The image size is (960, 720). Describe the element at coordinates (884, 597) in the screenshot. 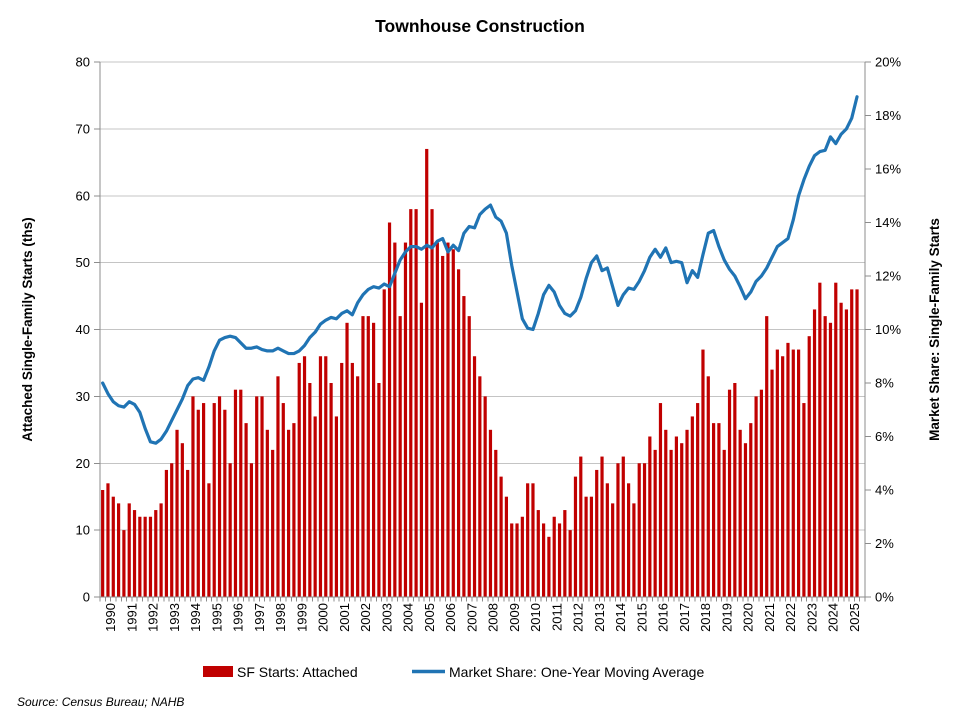

I see `right-axis-tick-label: 0%` at that location.